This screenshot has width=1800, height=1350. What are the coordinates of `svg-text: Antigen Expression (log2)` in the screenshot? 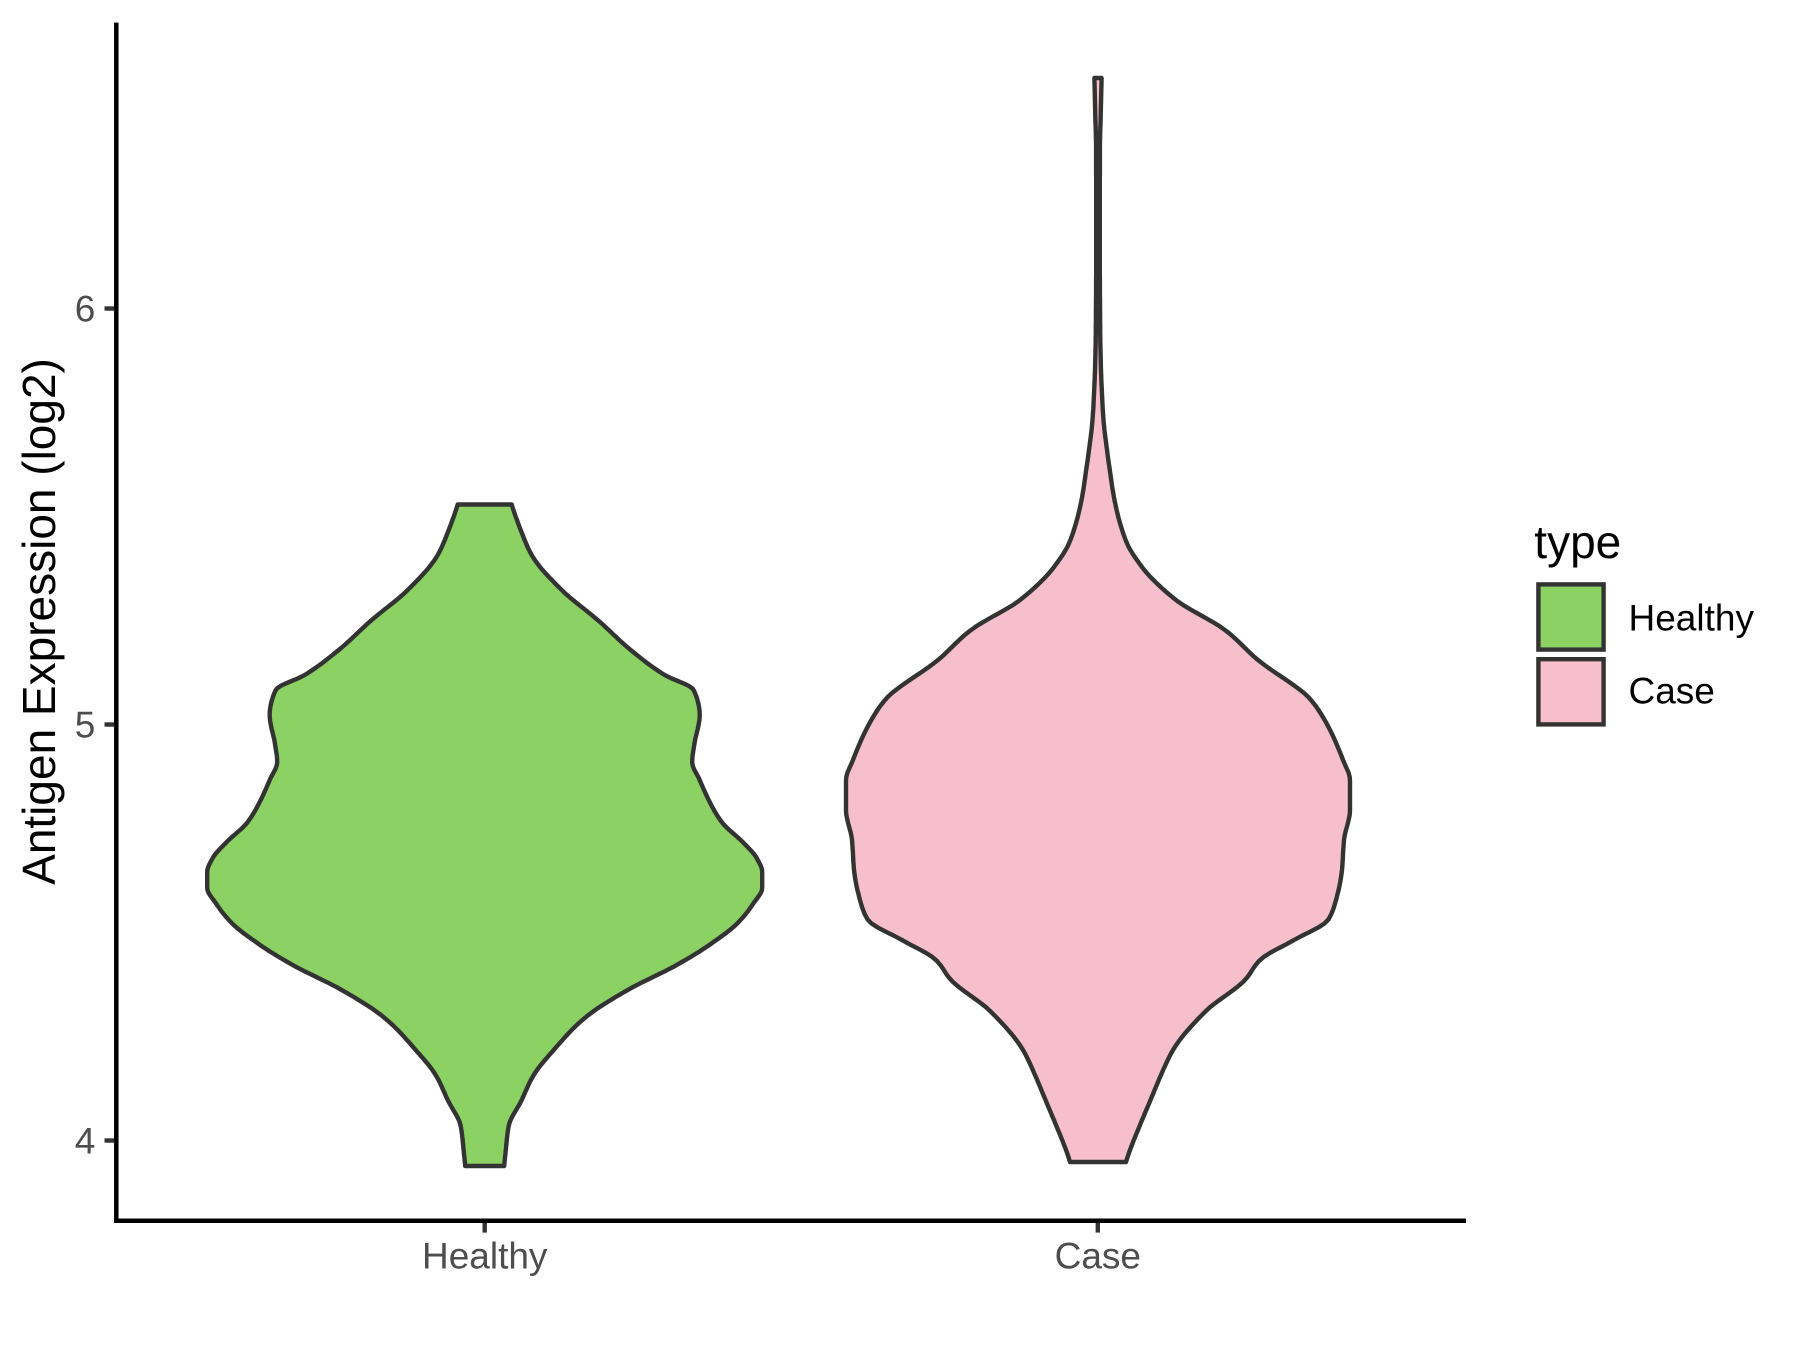 It's located at (39, 621).